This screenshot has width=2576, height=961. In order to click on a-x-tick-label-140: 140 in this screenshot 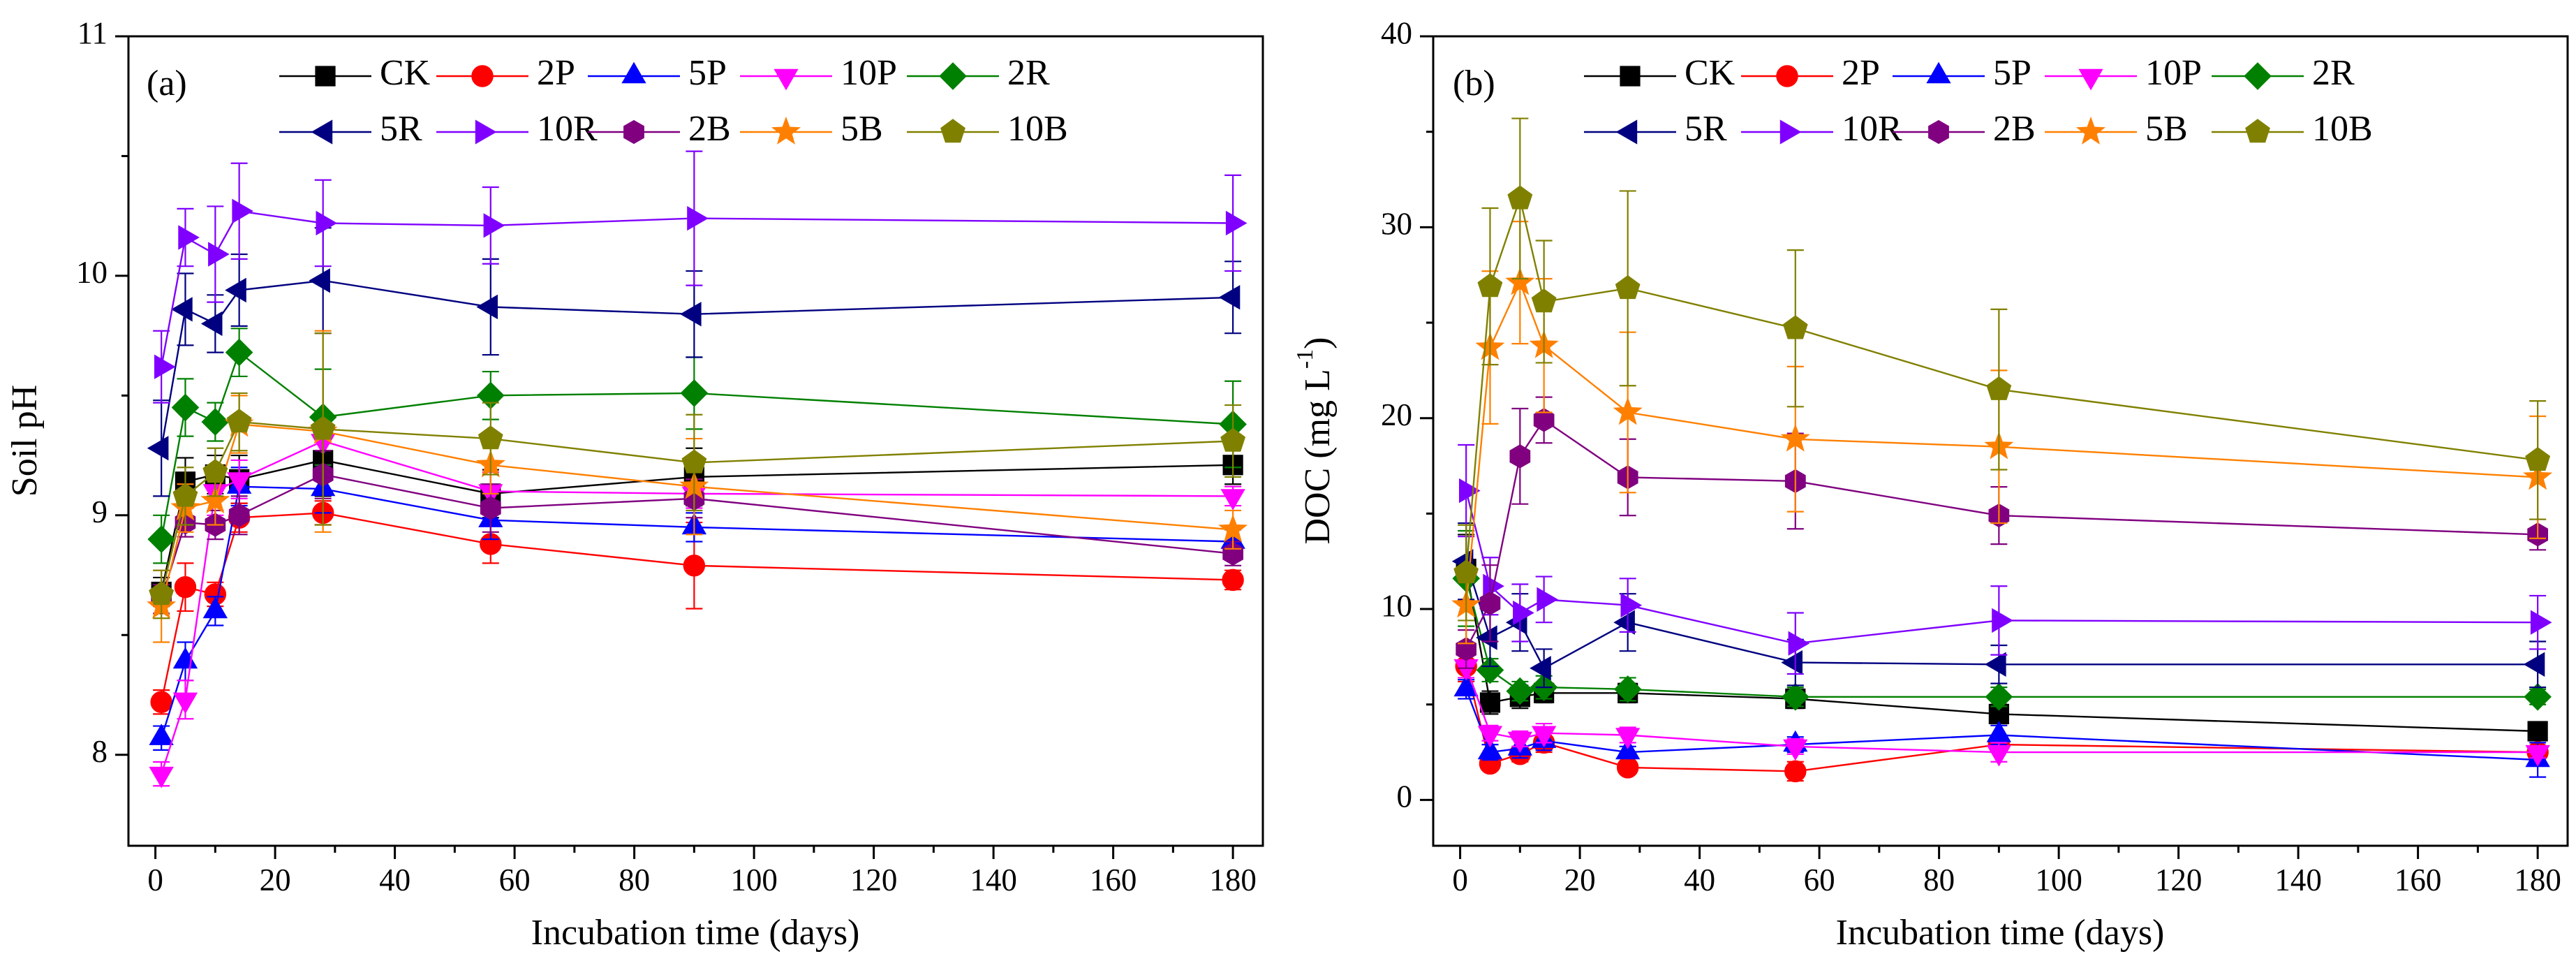, I will do `click(993, 880)`.